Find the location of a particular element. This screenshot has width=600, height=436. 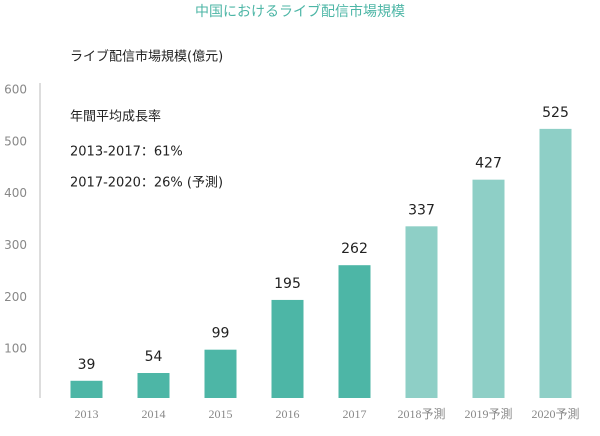

y-tick-label: 300 is located at coordinates (15, 245).